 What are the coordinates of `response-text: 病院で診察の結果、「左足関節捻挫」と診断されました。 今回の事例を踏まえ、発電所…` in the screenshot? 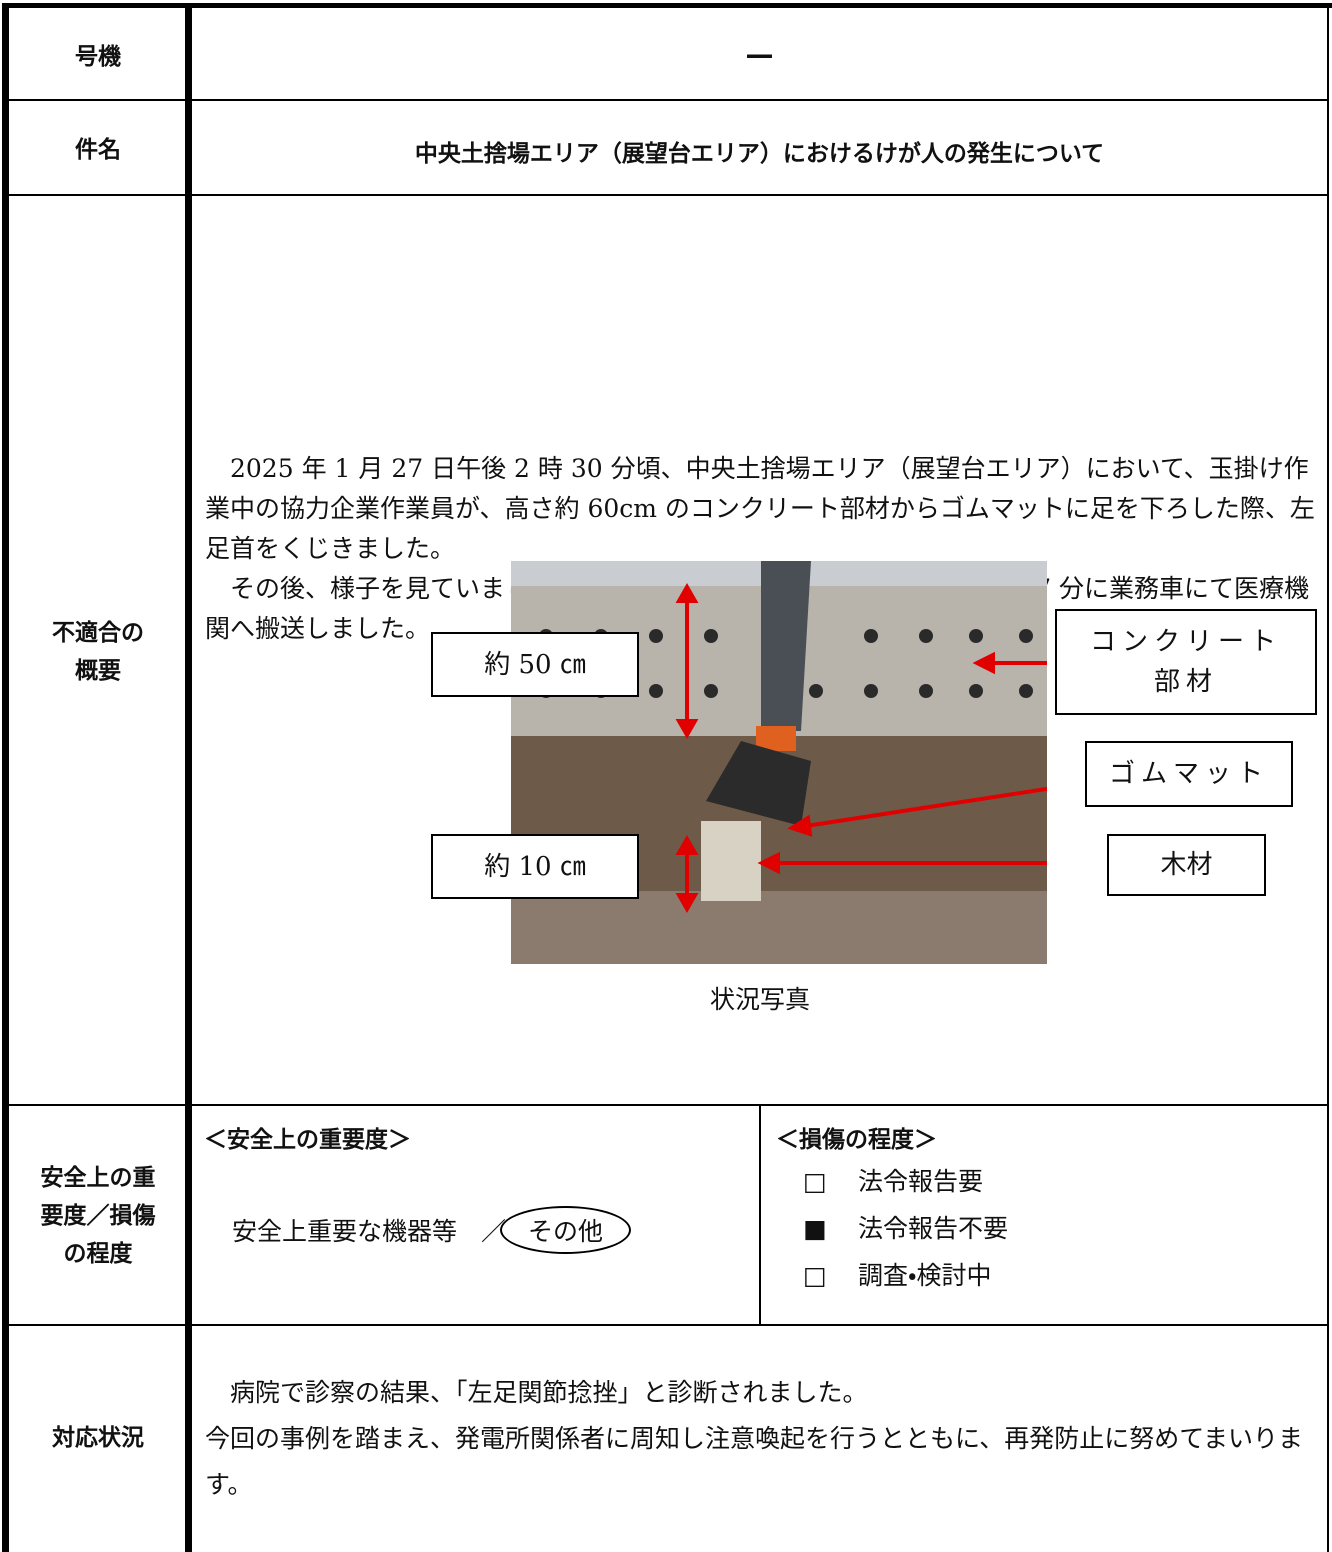 It's located at (762, 1439).